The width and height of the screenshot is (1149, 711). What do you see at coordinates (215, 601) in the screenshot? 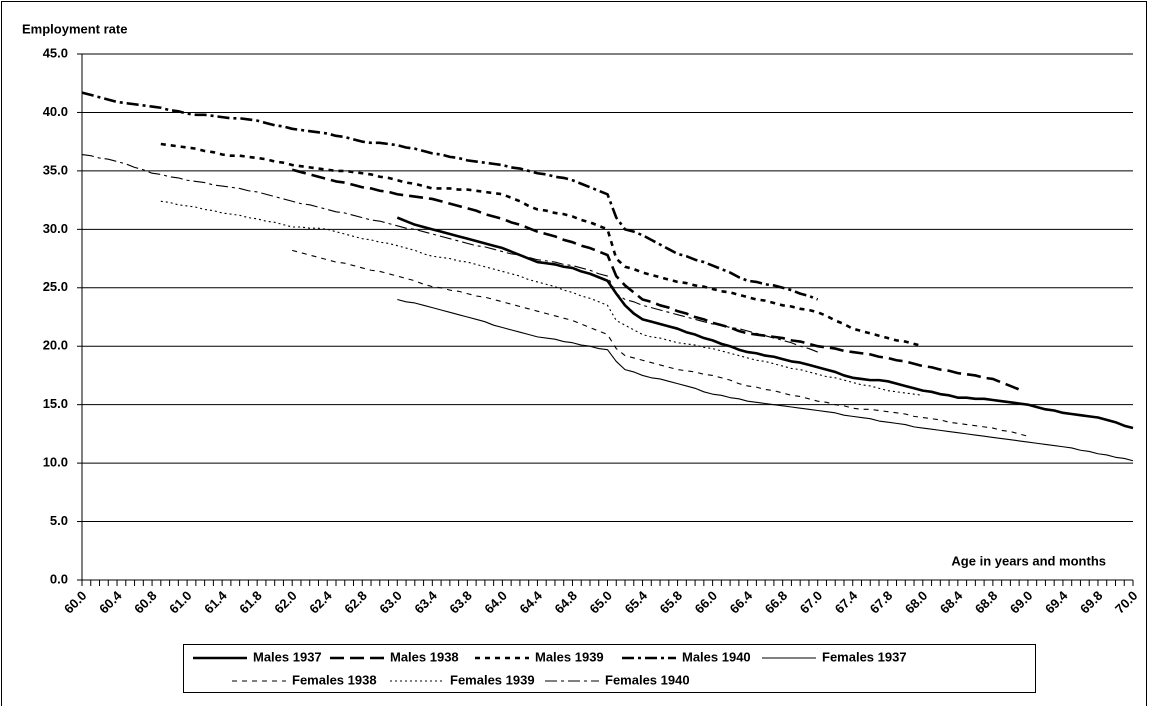
I see `x-tick-label: 61.4` at bounding box center [215, 601].